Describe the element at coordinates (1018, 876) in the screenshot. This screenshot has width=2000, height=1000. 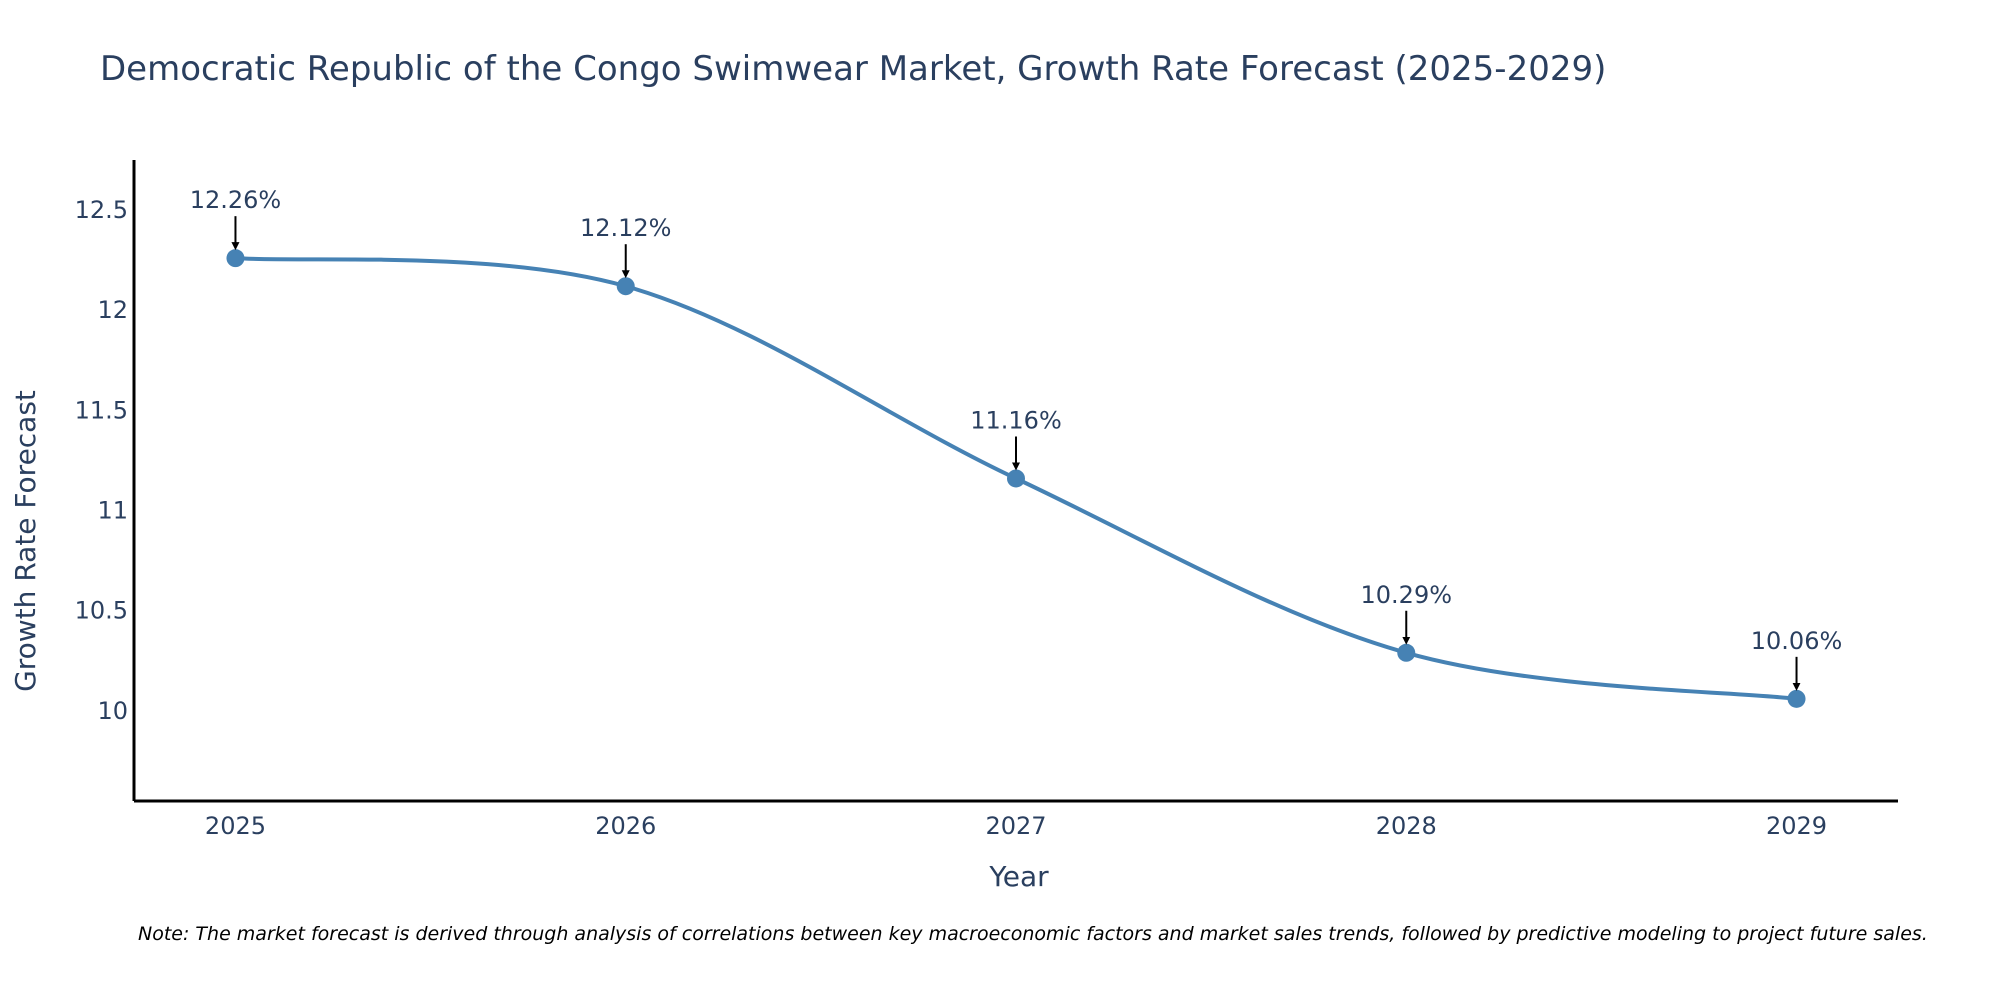
I see `x-axis-title: Year` at that location.